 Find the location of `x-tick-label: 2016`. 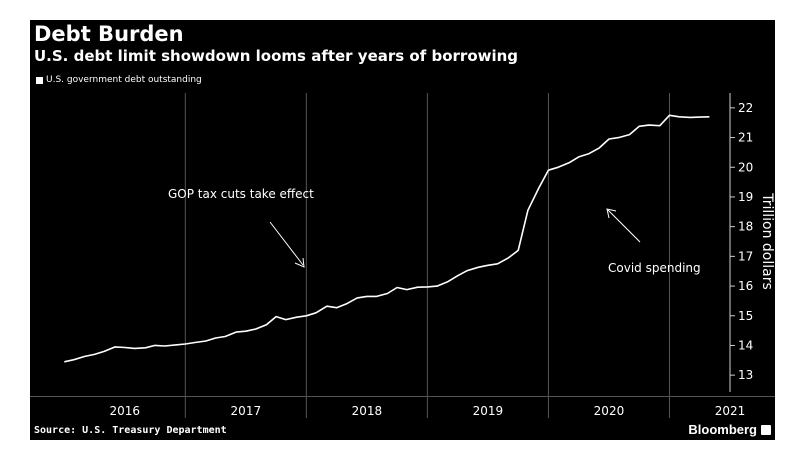

x-tick-label: 2016 is located at coordinates (125, 411).